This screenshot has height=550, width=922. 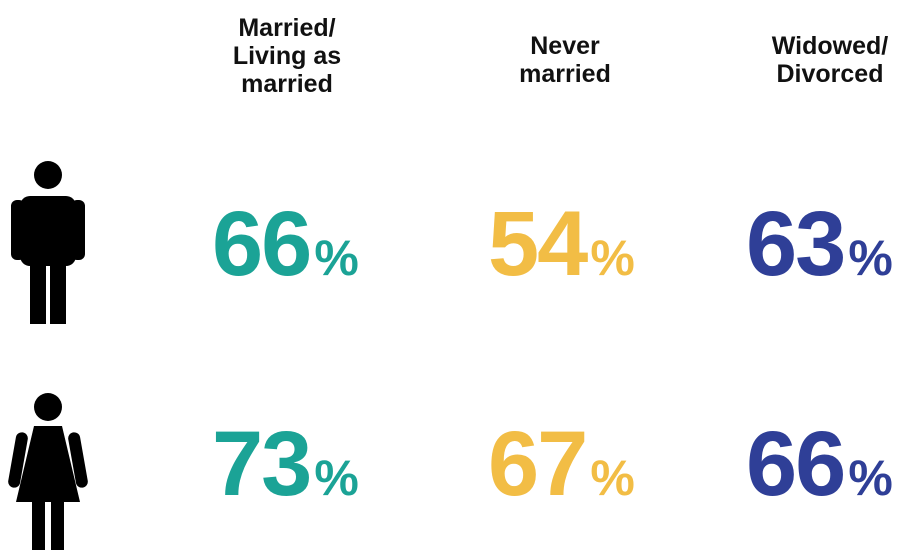 What do you see at coordinates (830, 60) in the screenshot?
I see `header-widowed-divorced: Widowed/ Divorced` at bounding box center [830, 60].